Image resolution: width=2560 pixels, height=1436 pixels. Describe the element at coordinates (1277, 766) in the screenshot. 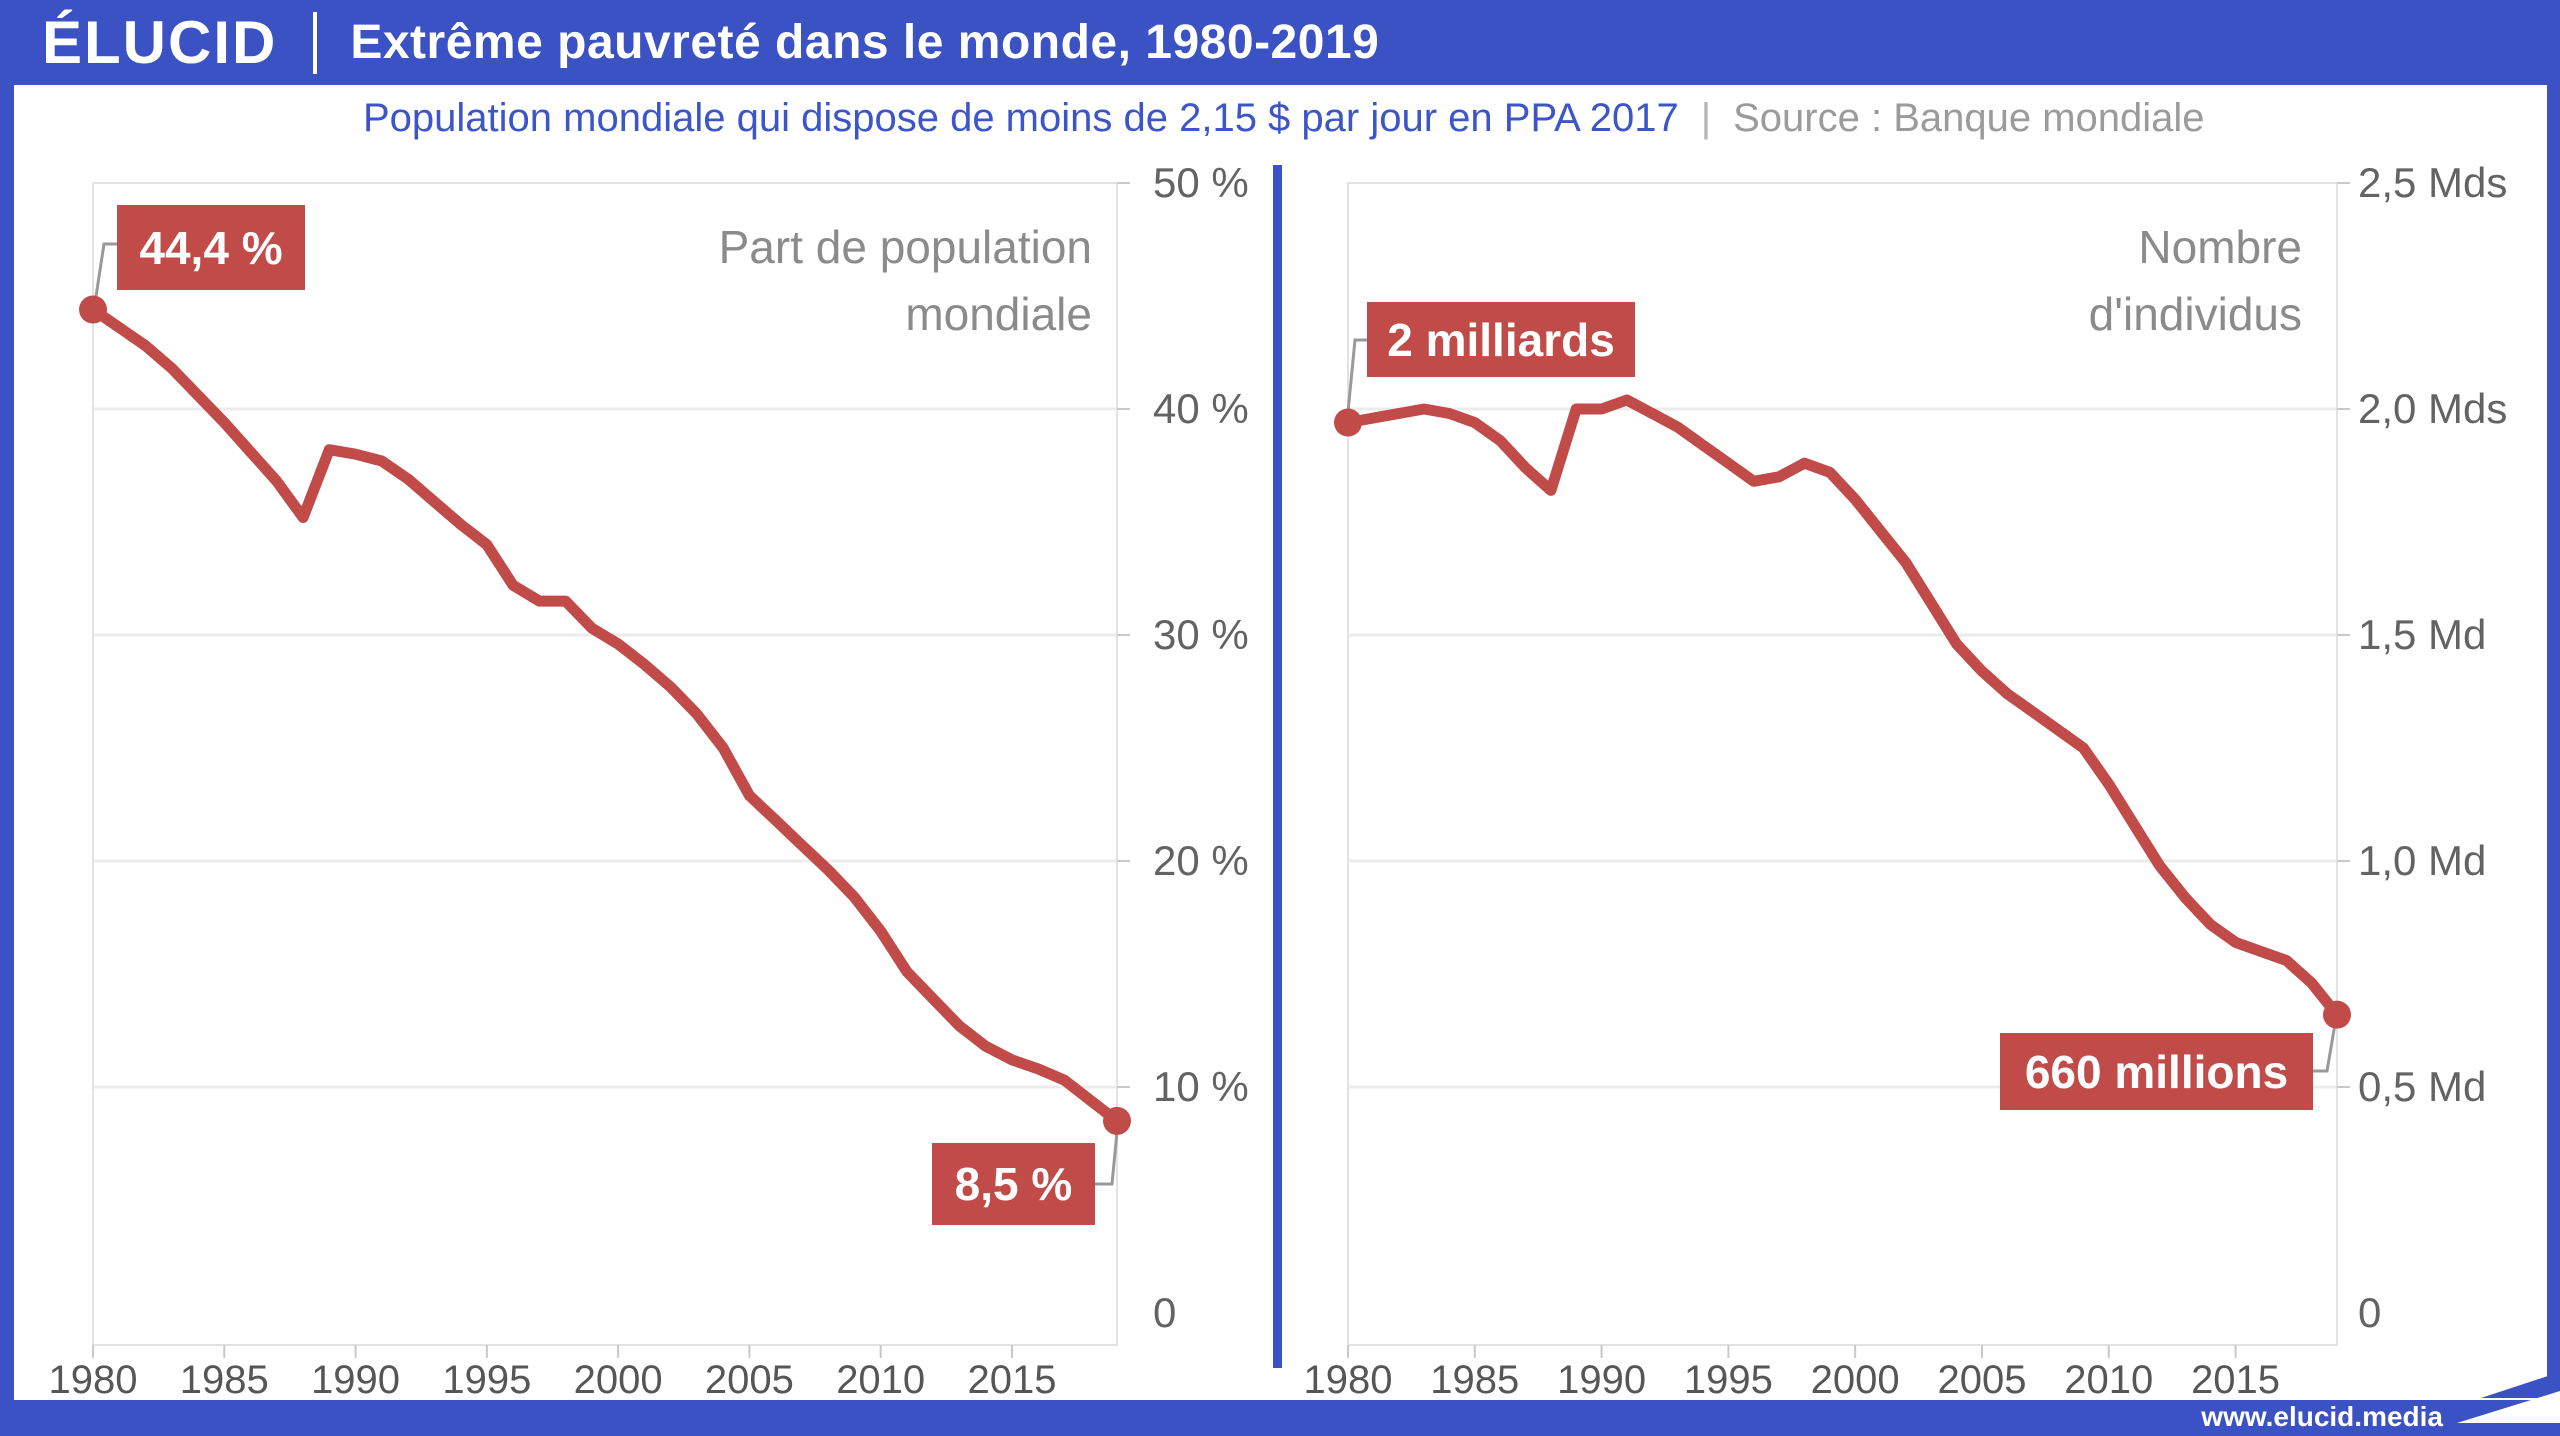

I see `charts-divider` at that location.